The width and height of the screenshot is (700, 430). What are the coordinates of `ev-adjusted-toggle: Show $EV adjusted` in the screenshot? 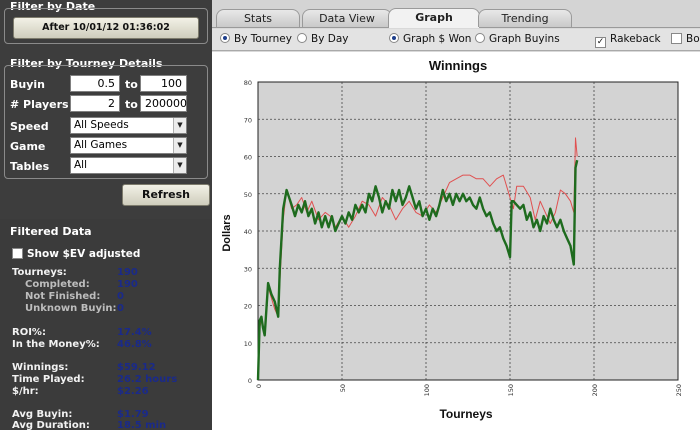 It's located at (76, 254).